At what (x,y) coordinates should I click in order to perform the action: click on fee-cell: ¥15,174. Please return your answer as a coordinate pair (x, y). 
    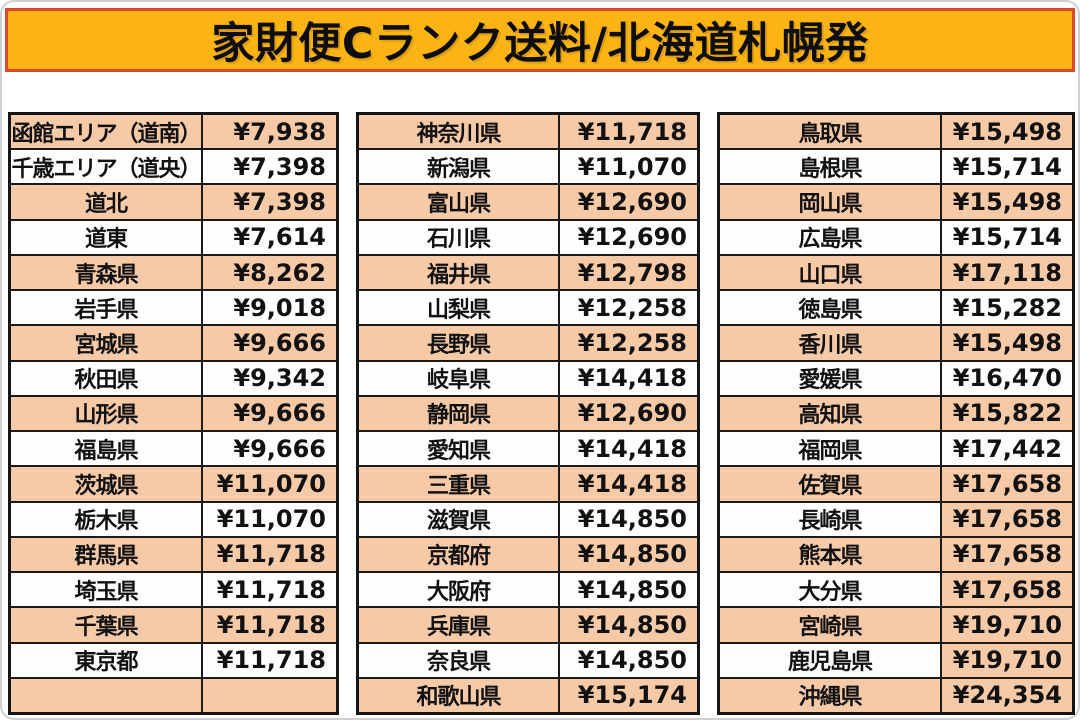
    Looking at the image, I should click on (628, 695).